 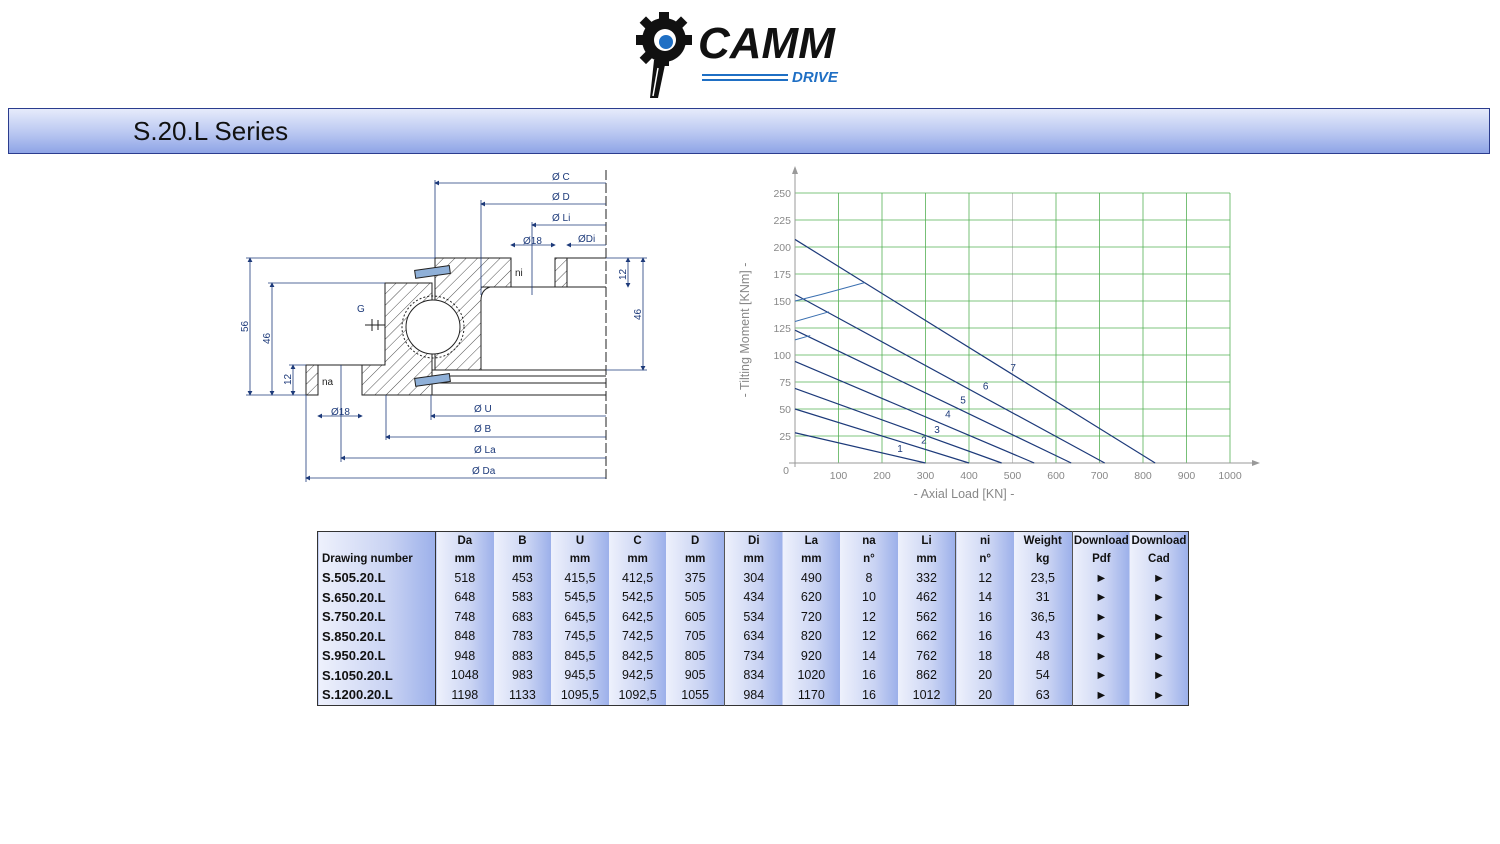 I want to click on table-cell: 842,5, so click(x=637, y=656).